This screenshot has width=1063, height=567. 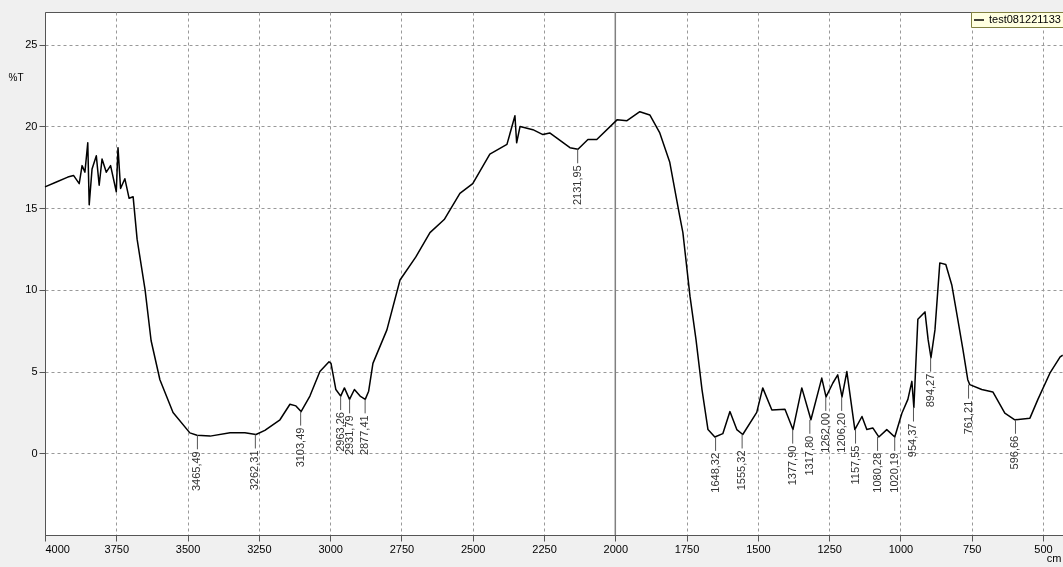 I want to click on x-tick-label: 4000, so click(x=57, y=548).